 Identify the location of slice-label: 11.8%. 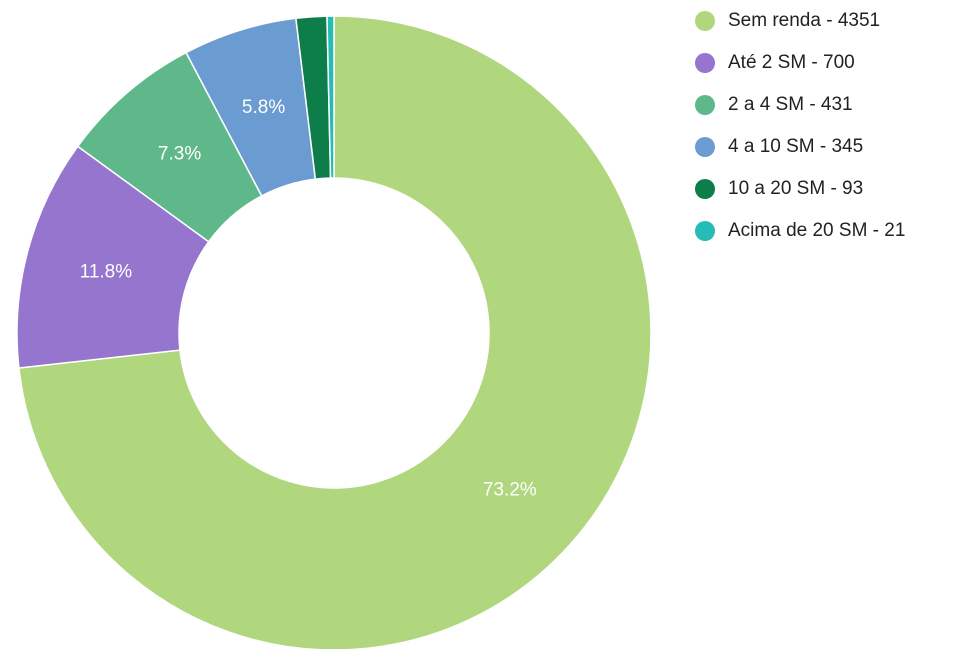
(106, 271).